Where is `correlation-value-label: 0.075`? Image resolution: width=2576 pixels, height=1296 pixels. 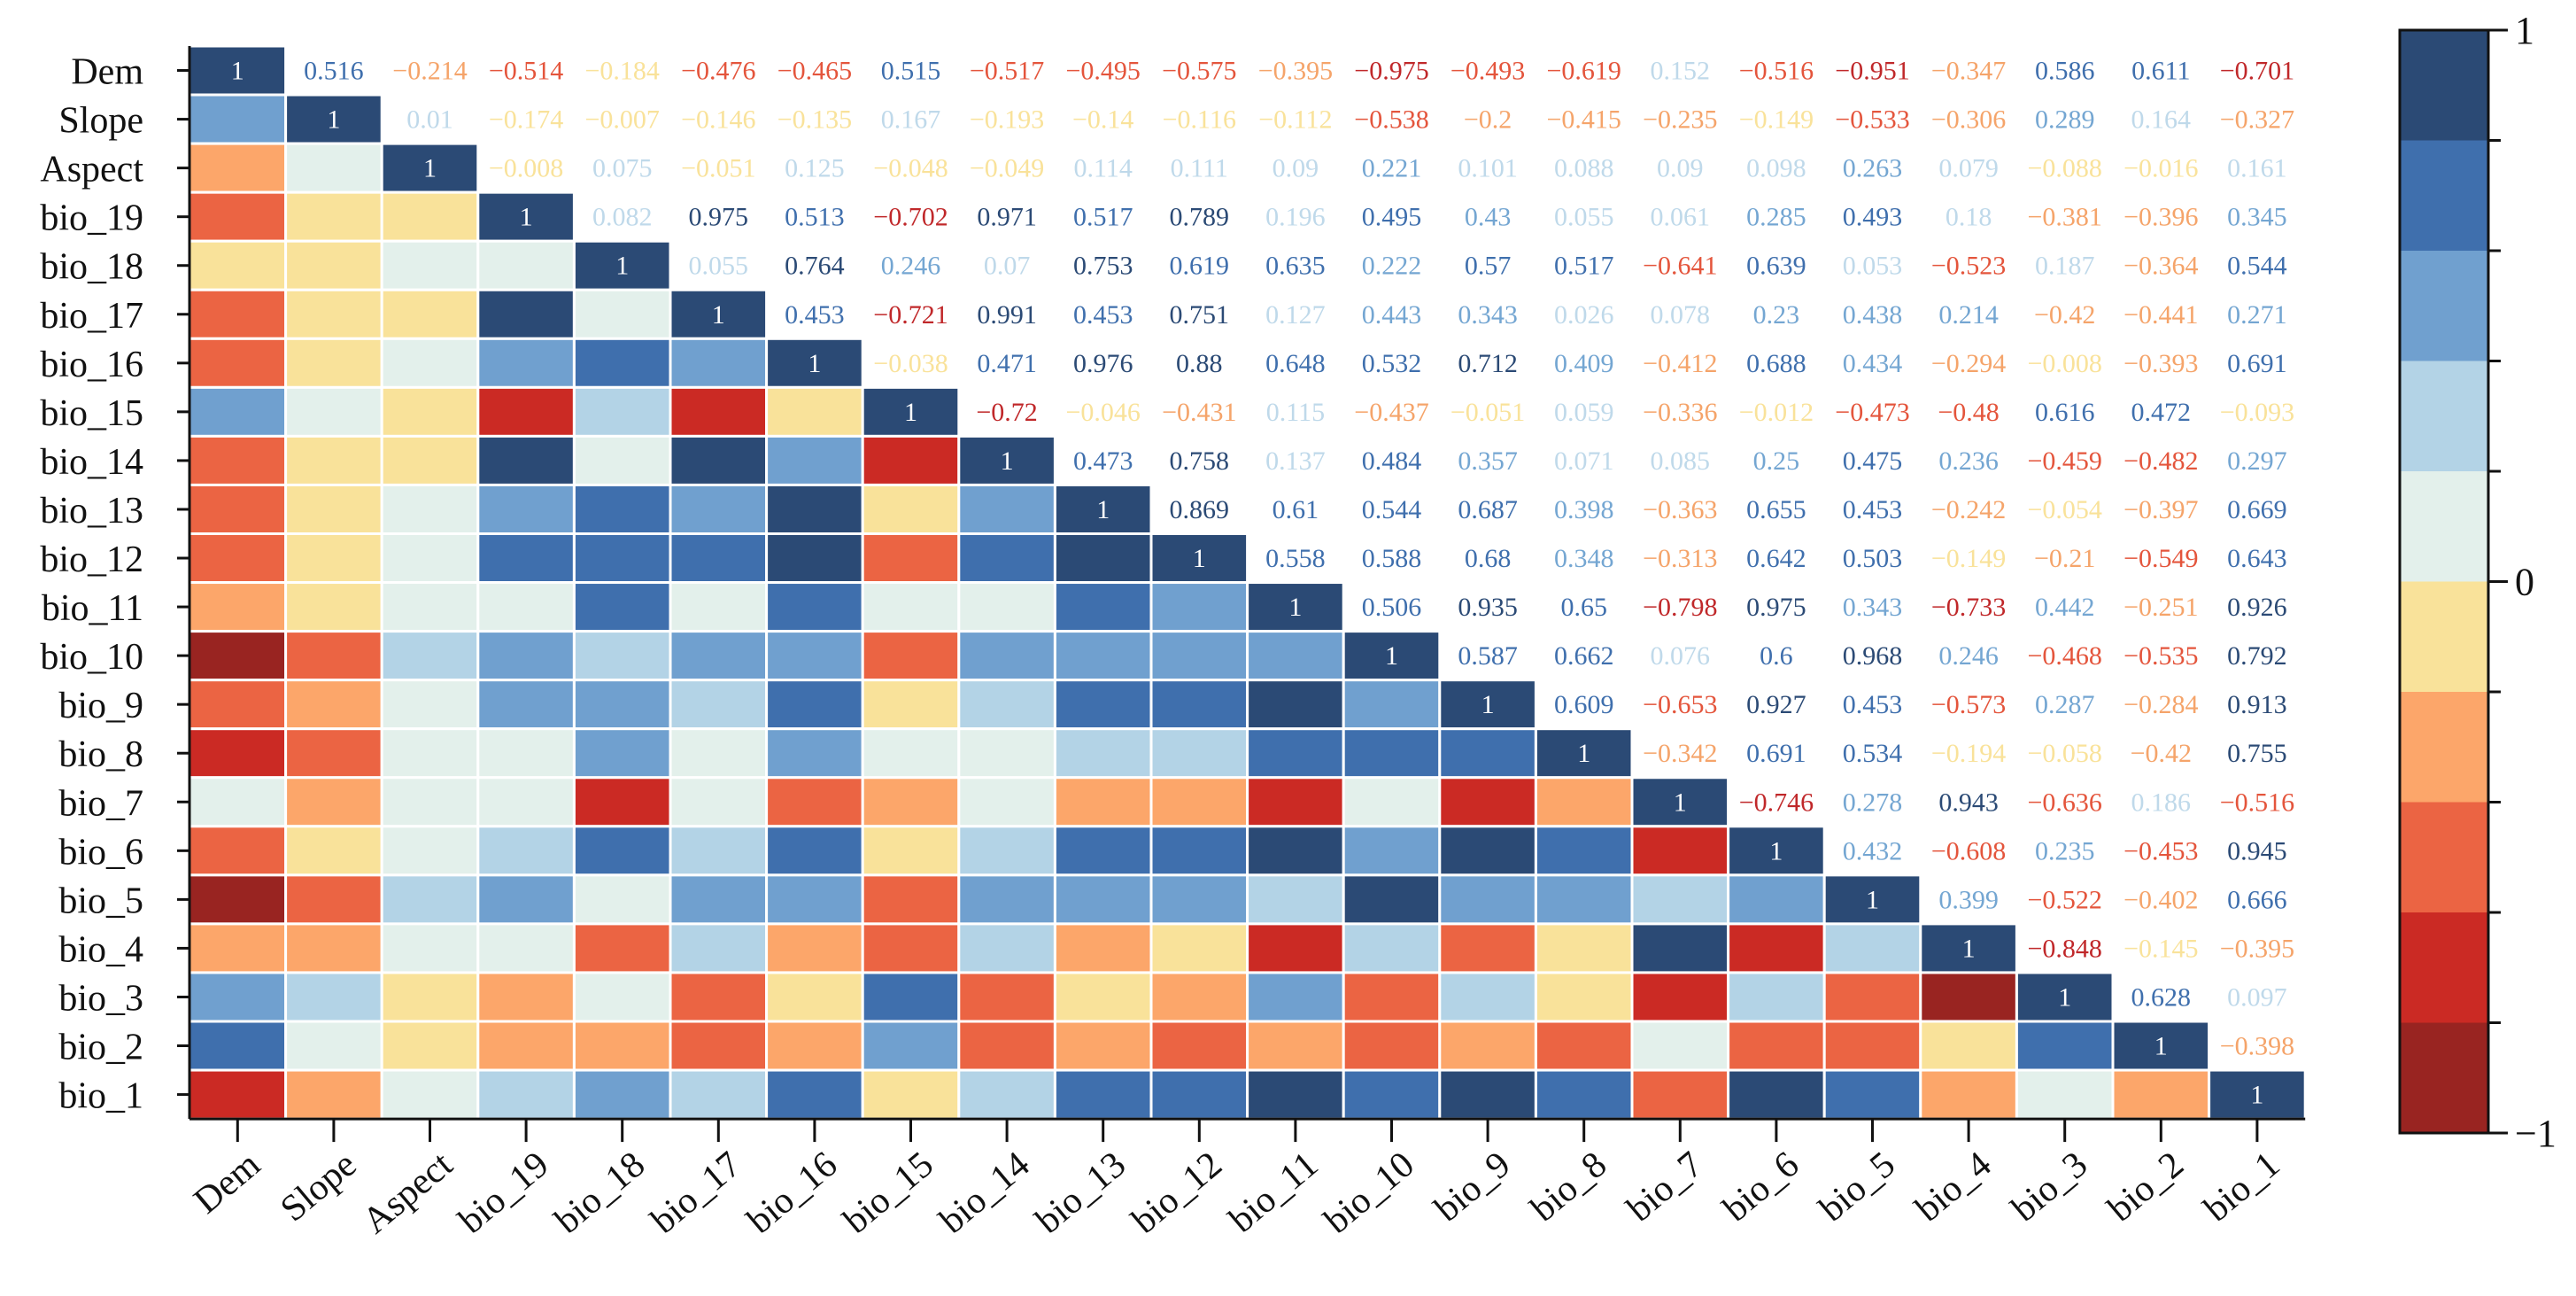 correlation-value-label: 0.075 is located at coordinates (622, 168).